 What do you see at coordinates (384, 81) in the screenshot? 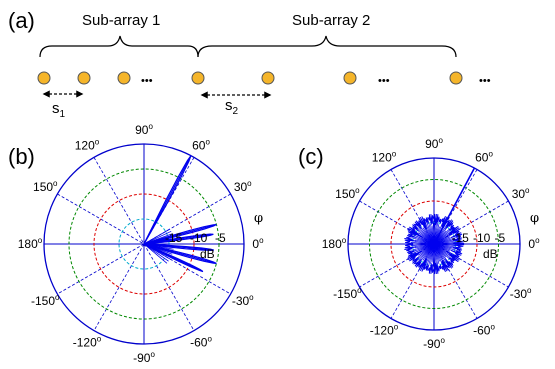
I see `ellipsis-2: •••` at bounding box center [384, 81].